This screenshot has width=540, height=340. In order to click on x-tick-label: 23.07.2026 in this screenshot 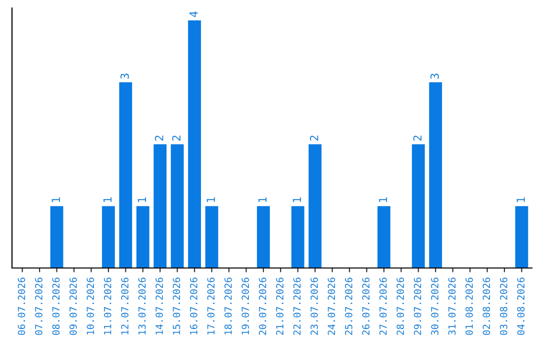, I will do `click(314, 306)`.